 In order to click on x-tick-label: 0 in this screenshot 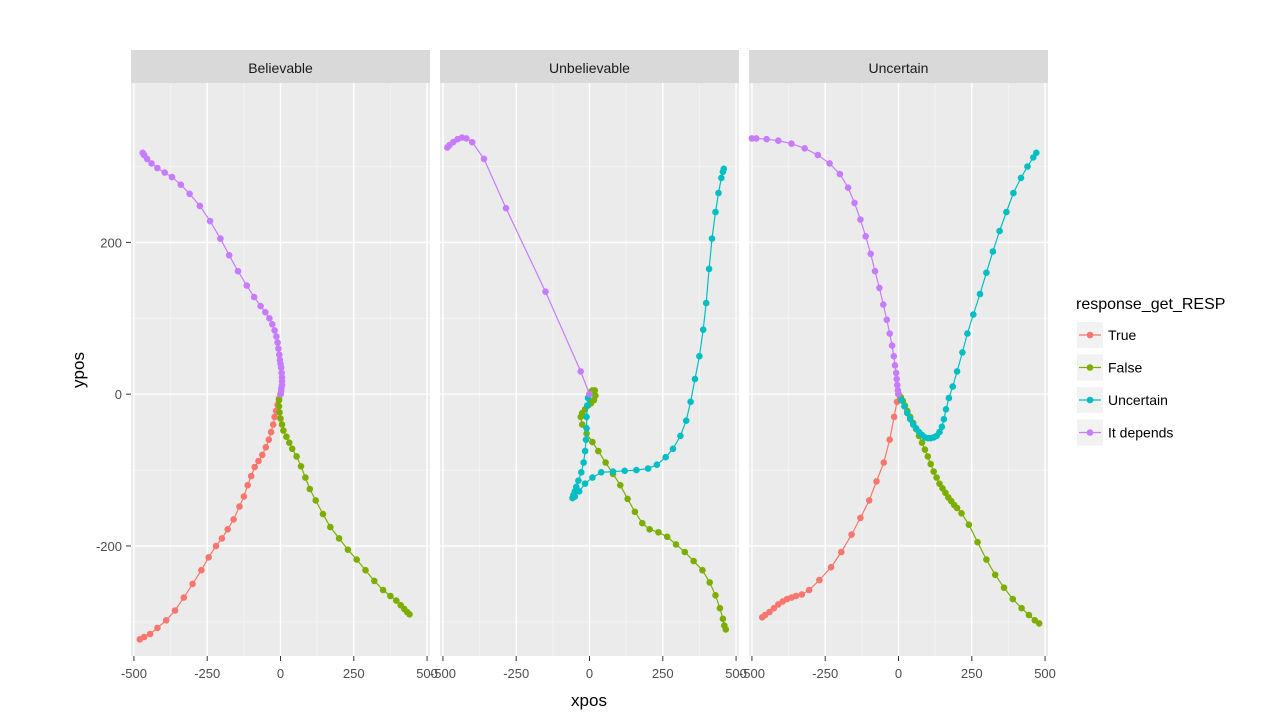, I will do `click(898, 673)`.